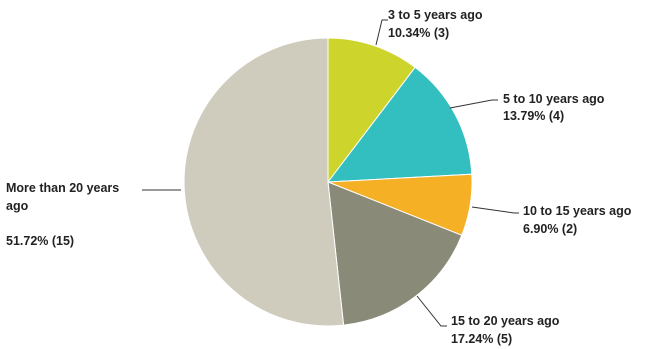 This screenshot has width=645, height=349. What do you see at coordinates (418, 33) in the screenshot?
I see `slice-value-3-to-5: 10.34% (3)` at bounding box center [418, 33].